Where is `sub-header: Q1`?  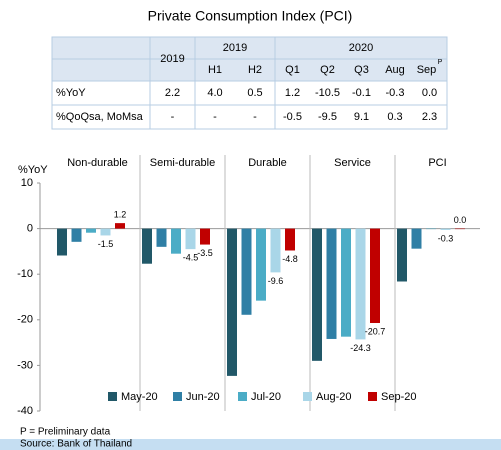
sub-header: Q1 is located at coordinates (292, 70).